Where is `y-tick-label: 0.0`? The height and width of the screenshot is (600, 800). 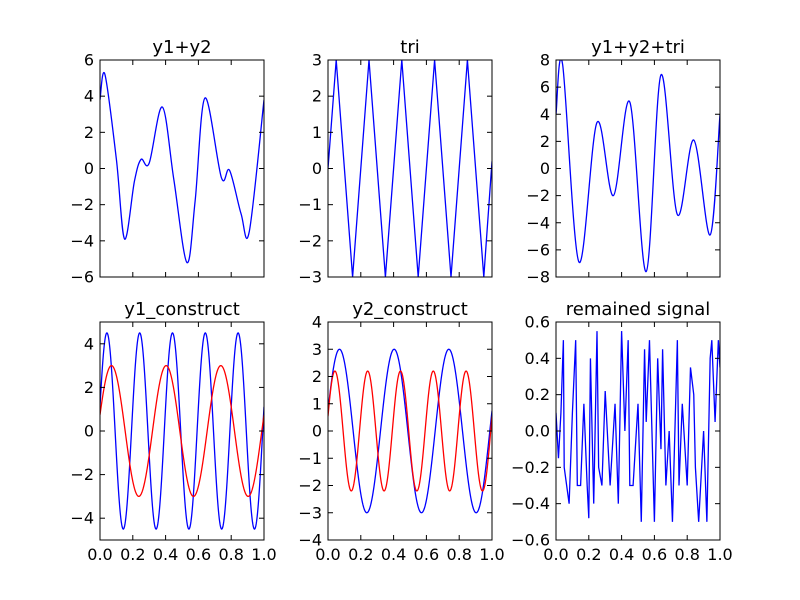 y-tick-label: 0.0 is located at coordinates (537, 431).